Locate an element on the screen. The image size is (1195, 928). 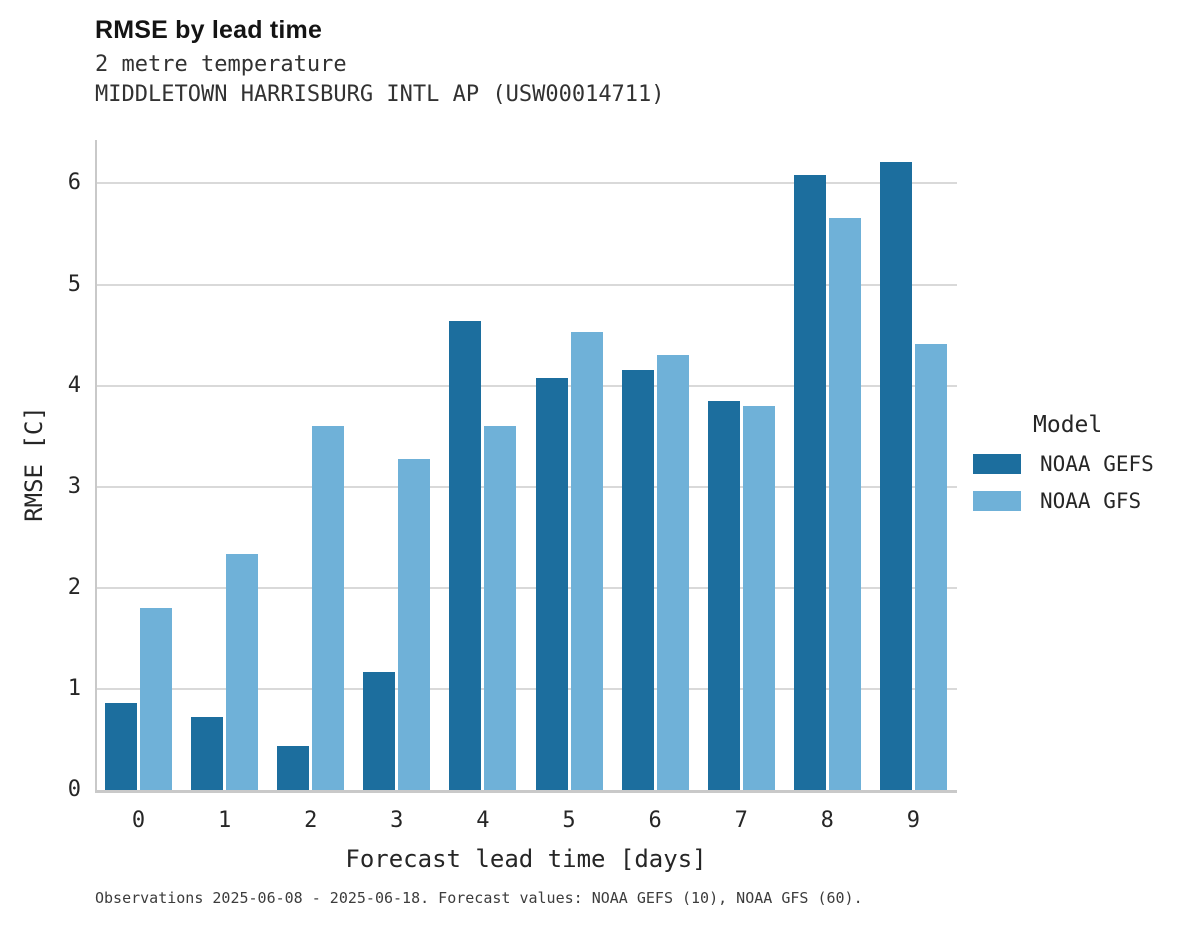
x-tick-label-8: 8 is located at coordinates (827, 820).